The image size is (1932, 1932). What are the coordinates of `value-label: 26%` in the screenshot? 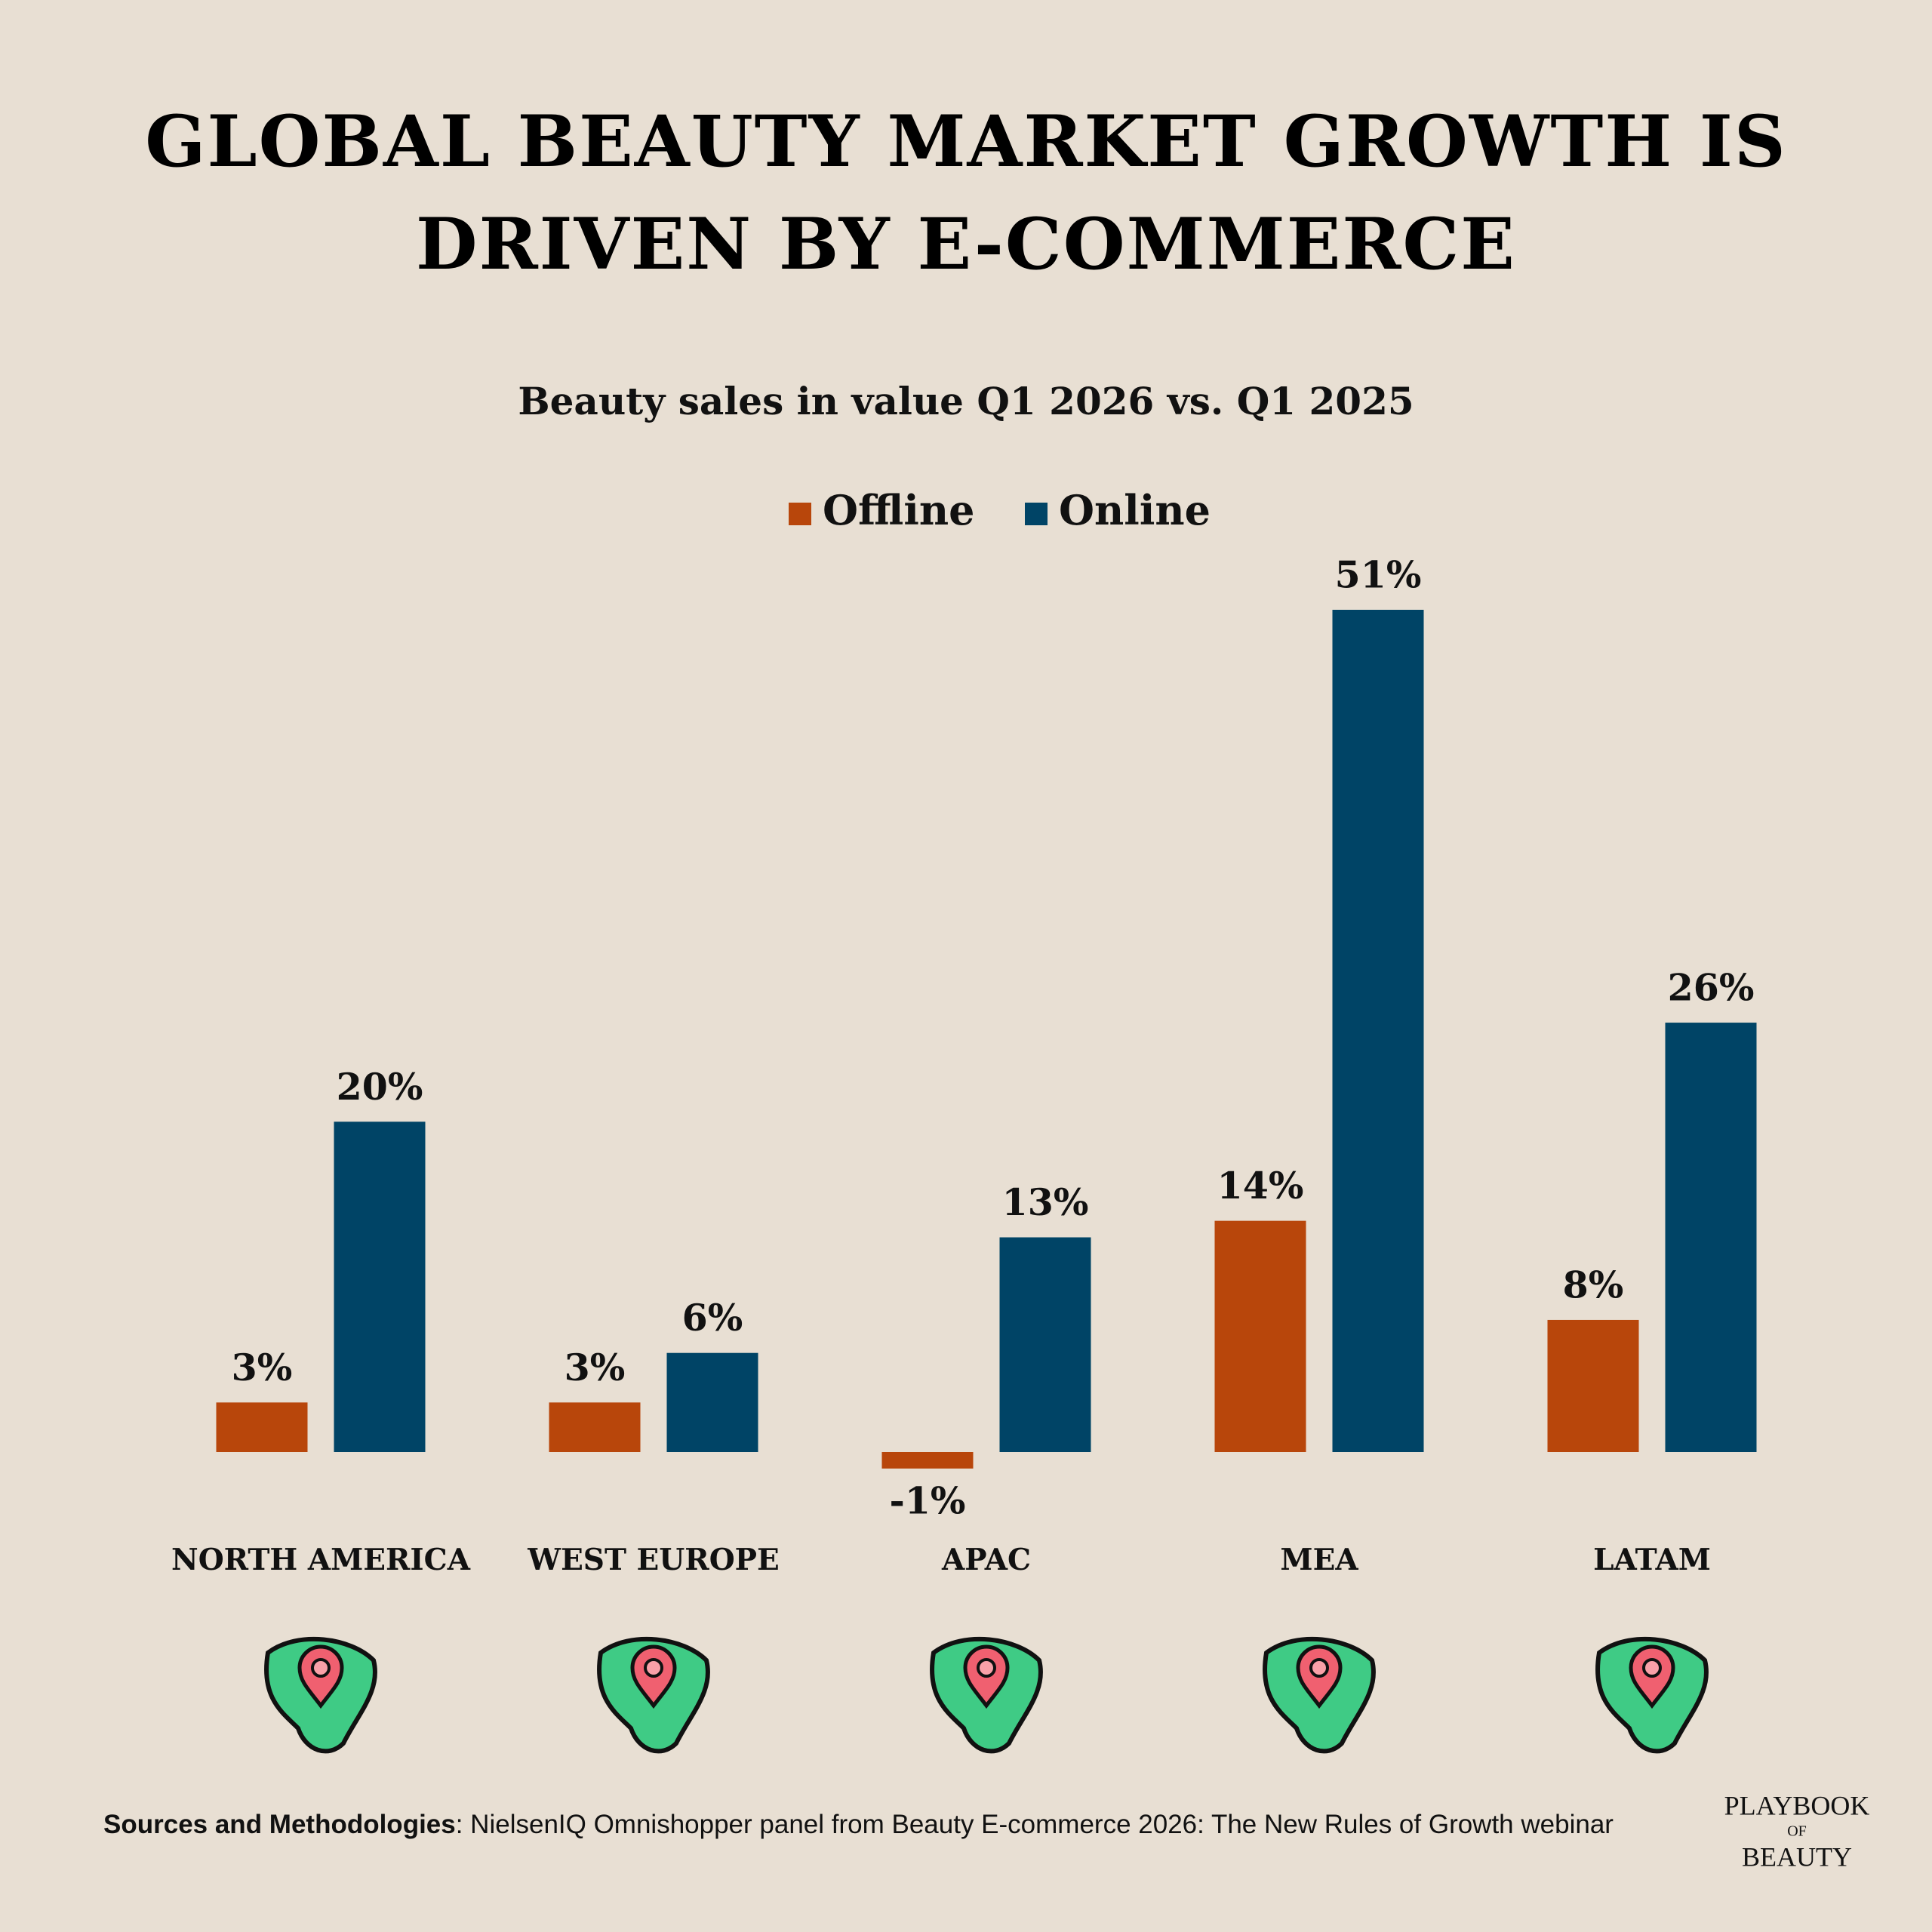 It's located at (1711, 988).